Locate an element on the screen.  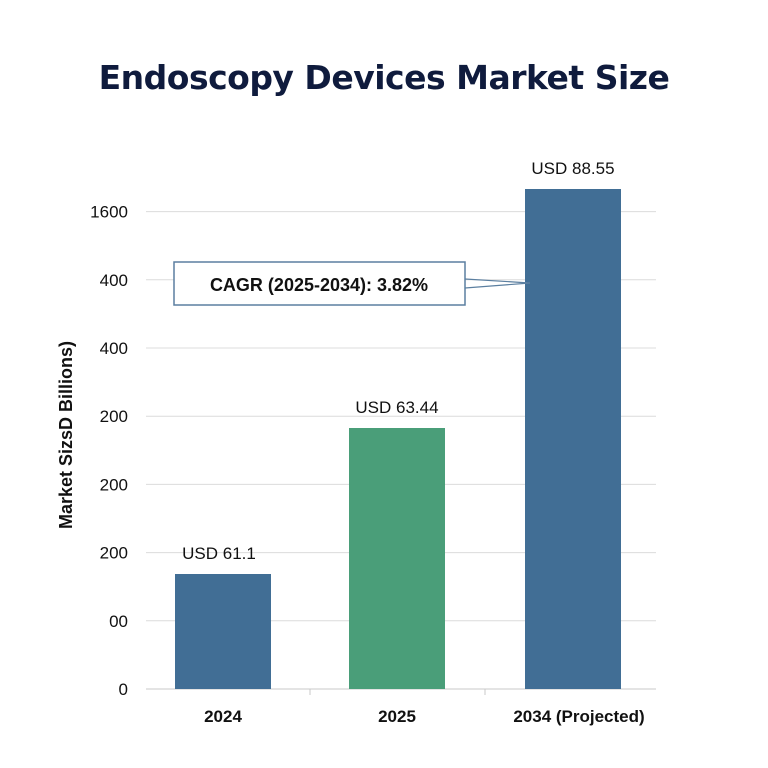
bar-2034 is located at coordinates (573, 439).